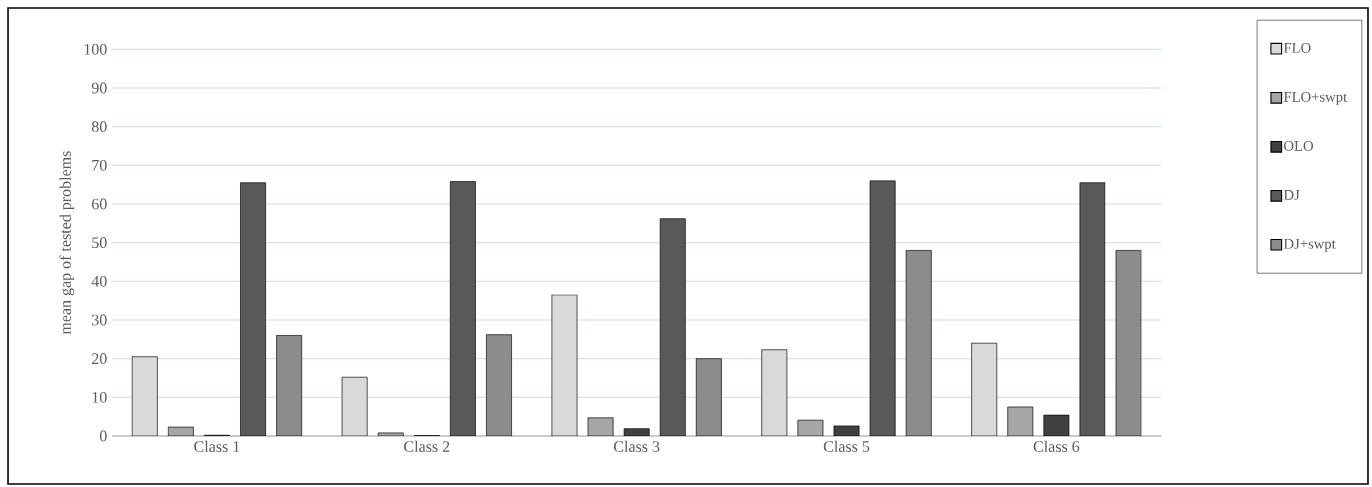  What do you see at coordinates (103, 436) in the screenshot?
I see `y-tick-label: 0` at bounding box center [103, 436].